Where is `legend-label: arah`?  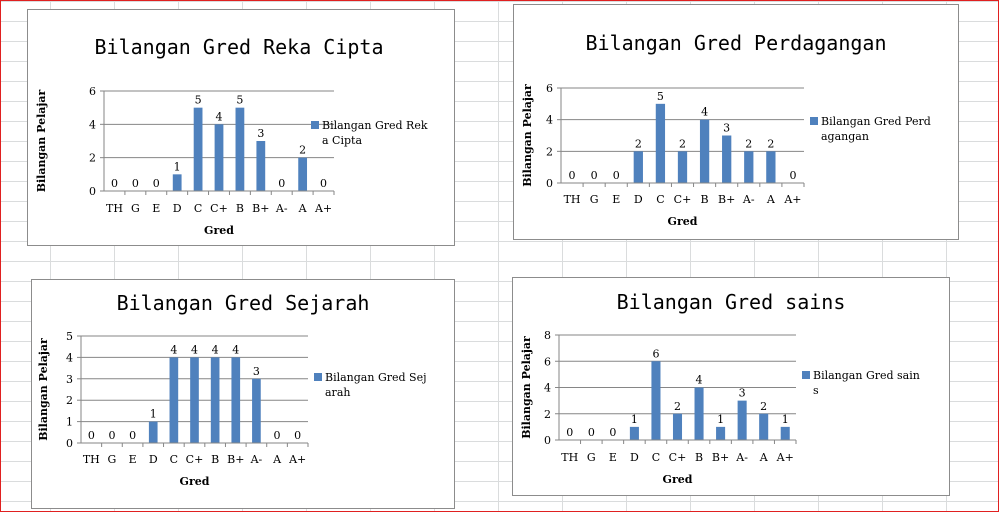
legend-label: arah is located at coordinates (337, 392).